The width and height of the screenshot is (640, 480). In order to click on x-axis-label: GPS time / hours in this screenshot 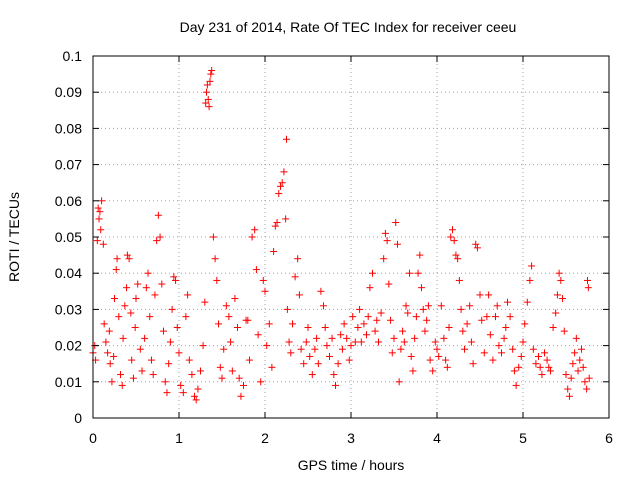, I will do `click(351, 465)`.